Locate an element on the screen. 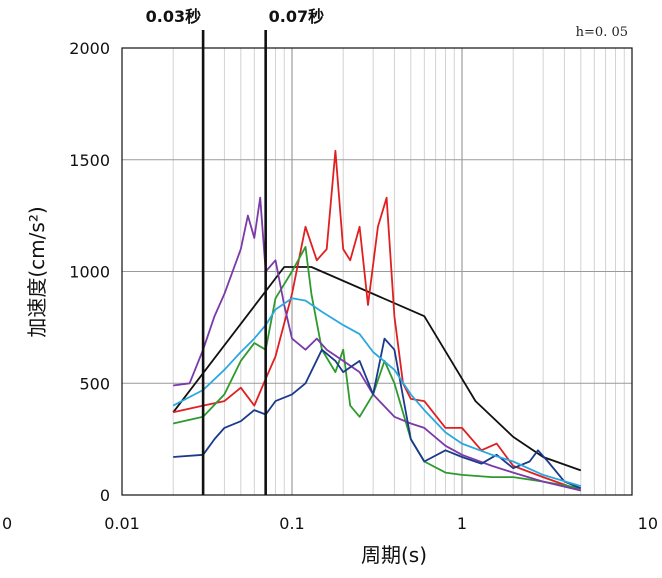  edge-tick-label: 0 is located at coordinates (7, 523).